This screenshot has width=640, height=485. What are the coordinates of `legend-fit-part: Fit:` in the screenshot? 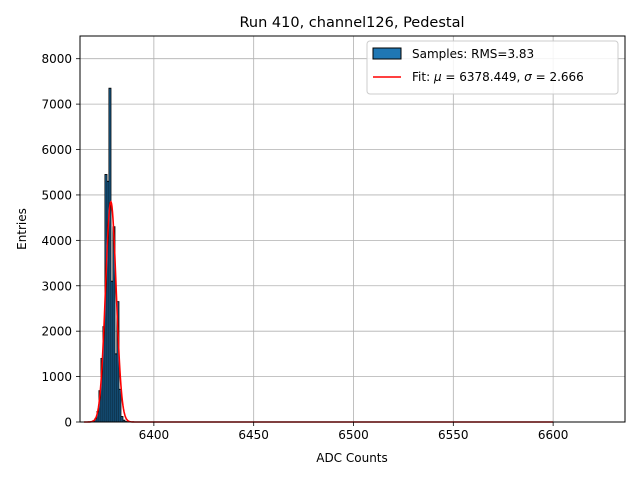 It's located at (423, 77).